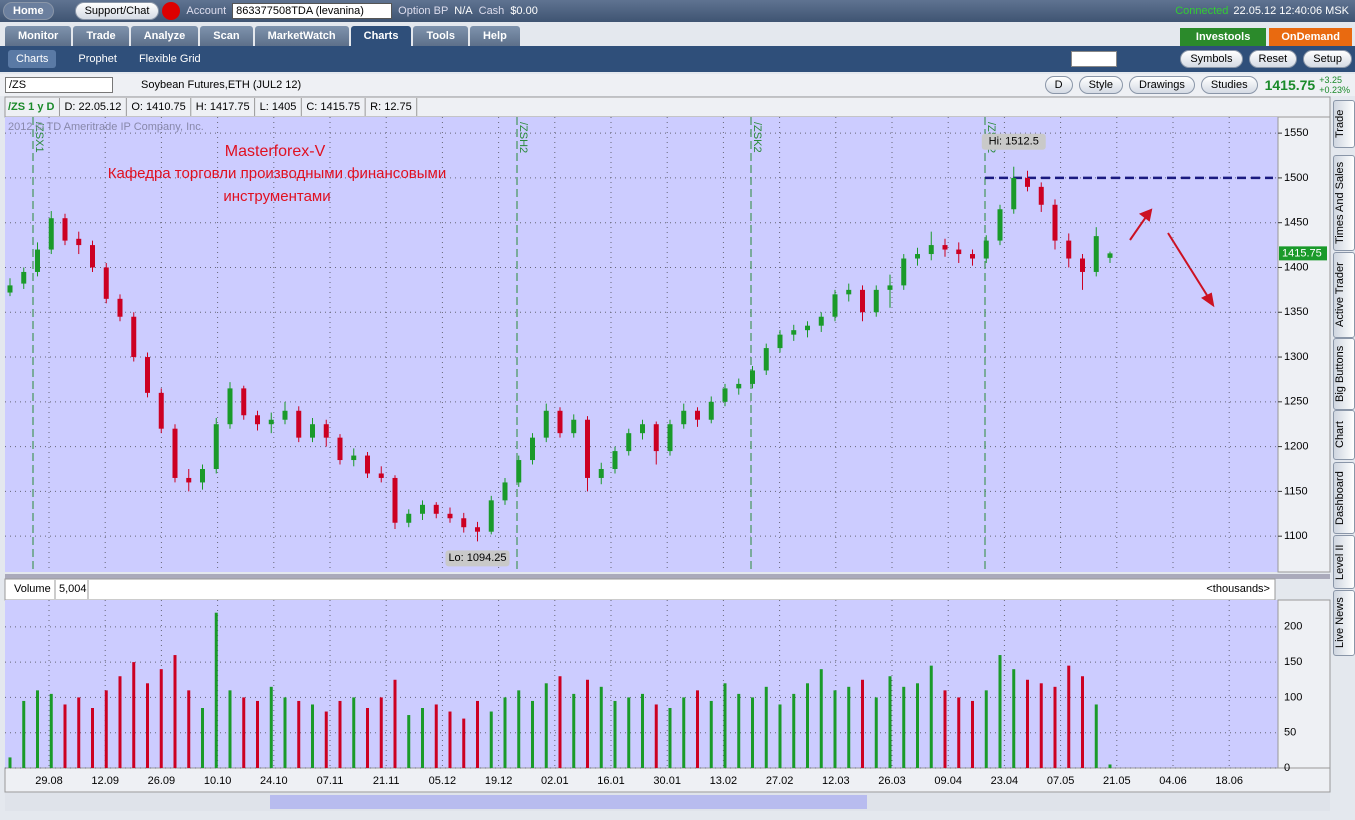  I want to click on toolbar-button: Setup, so click(1327, 59).